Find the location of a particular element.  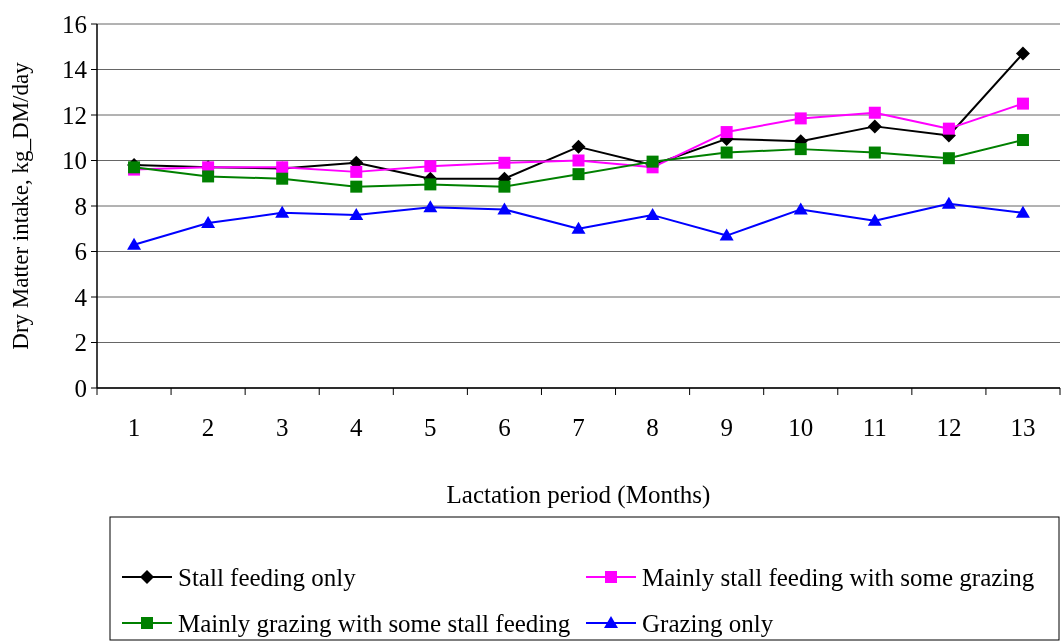

y-tick-label: 4 is located at coordinates (81, 297).